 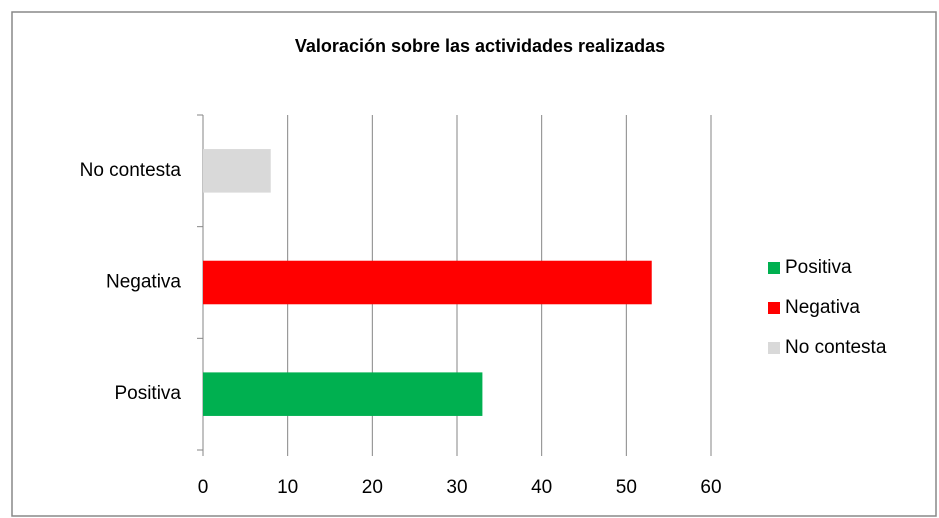 What do you see at coordinates (203, 487) in the screenshot?
I see `x-tick-label: 0` at bounding box center [203, 487].